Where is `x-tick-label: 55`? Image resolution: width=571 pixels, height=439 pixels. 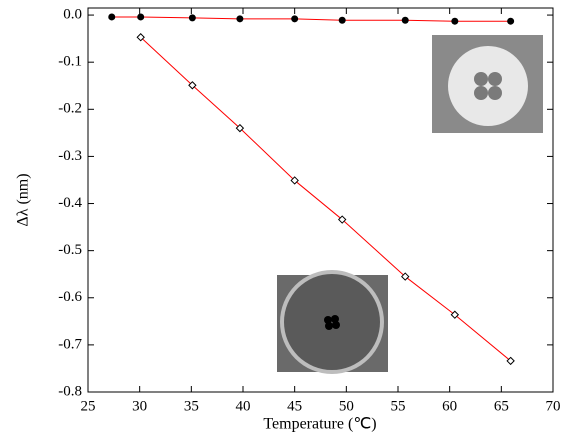
x-tick-label: 55 is located at coordinates (398, 406).